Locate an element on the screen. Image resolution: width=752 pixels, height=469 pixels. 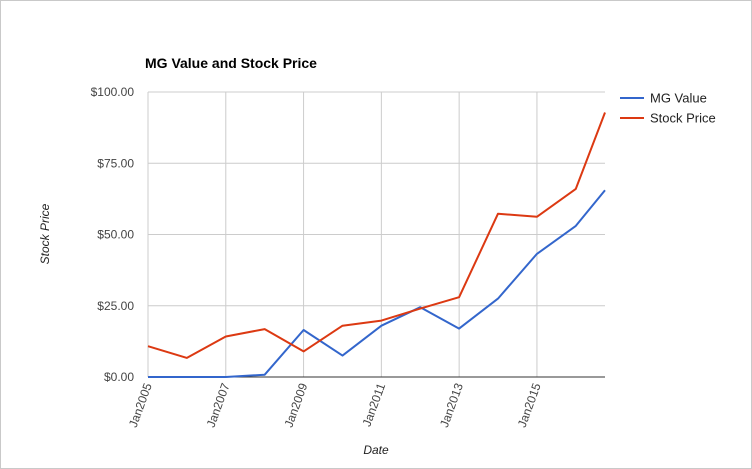
y-tick-label: $100.00 is located at coordinates (113, 92).